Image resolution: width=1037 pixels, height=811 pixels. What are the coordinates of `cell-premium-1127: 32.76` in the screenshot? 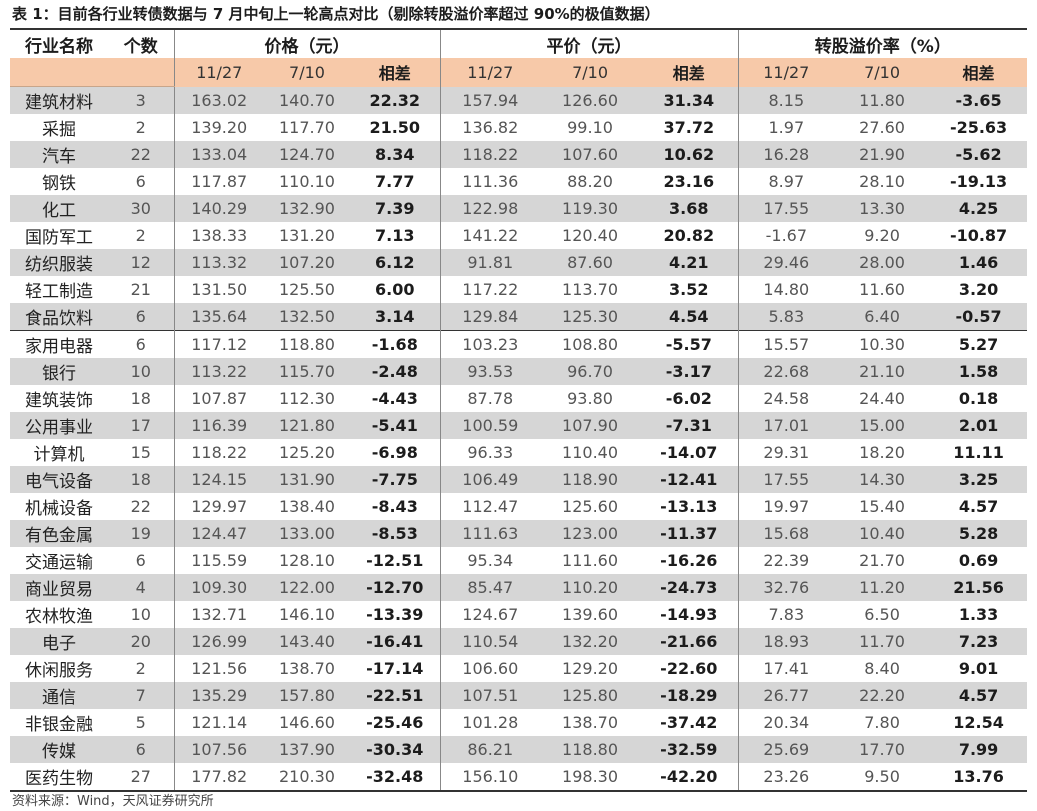 It's located at (786, 587).